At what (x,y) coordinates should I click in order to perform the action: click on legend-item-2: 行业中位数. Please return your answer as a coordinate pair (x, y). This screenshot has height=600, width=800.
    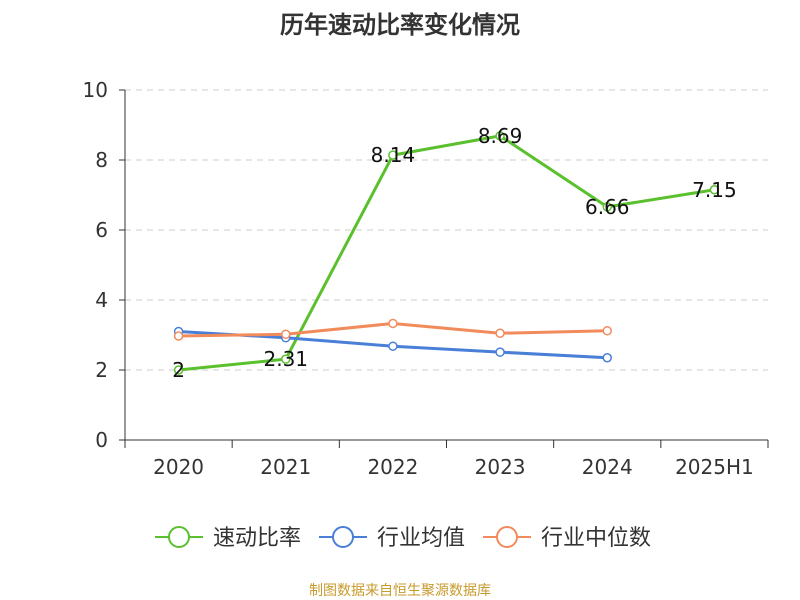
    Looking at the image, I should click on (567, 538).